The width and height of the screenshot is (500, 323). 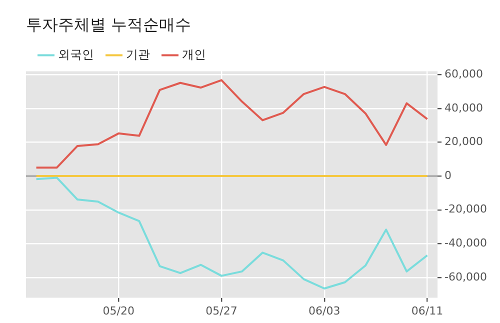 I want to click on y-tick-label: 0, so click(x=448, y=175).